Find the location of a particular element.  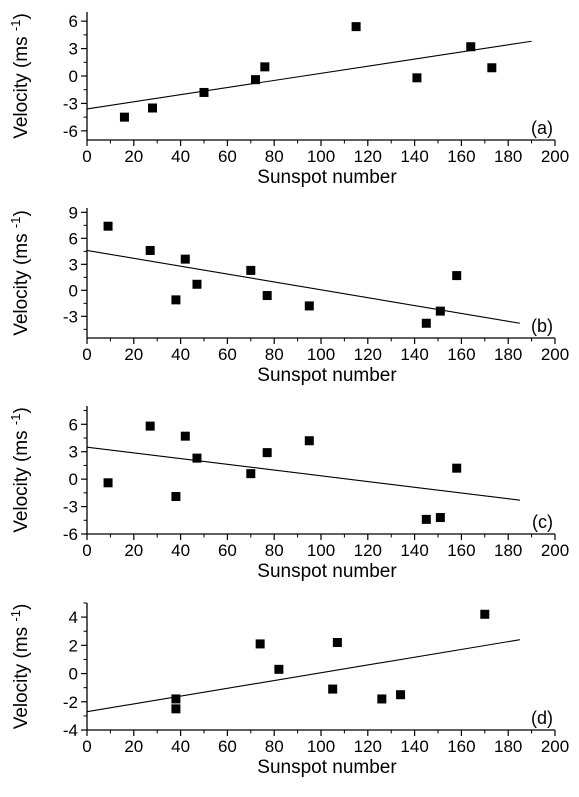

y-tick-label: 2 is located at coordinates (73, 645).